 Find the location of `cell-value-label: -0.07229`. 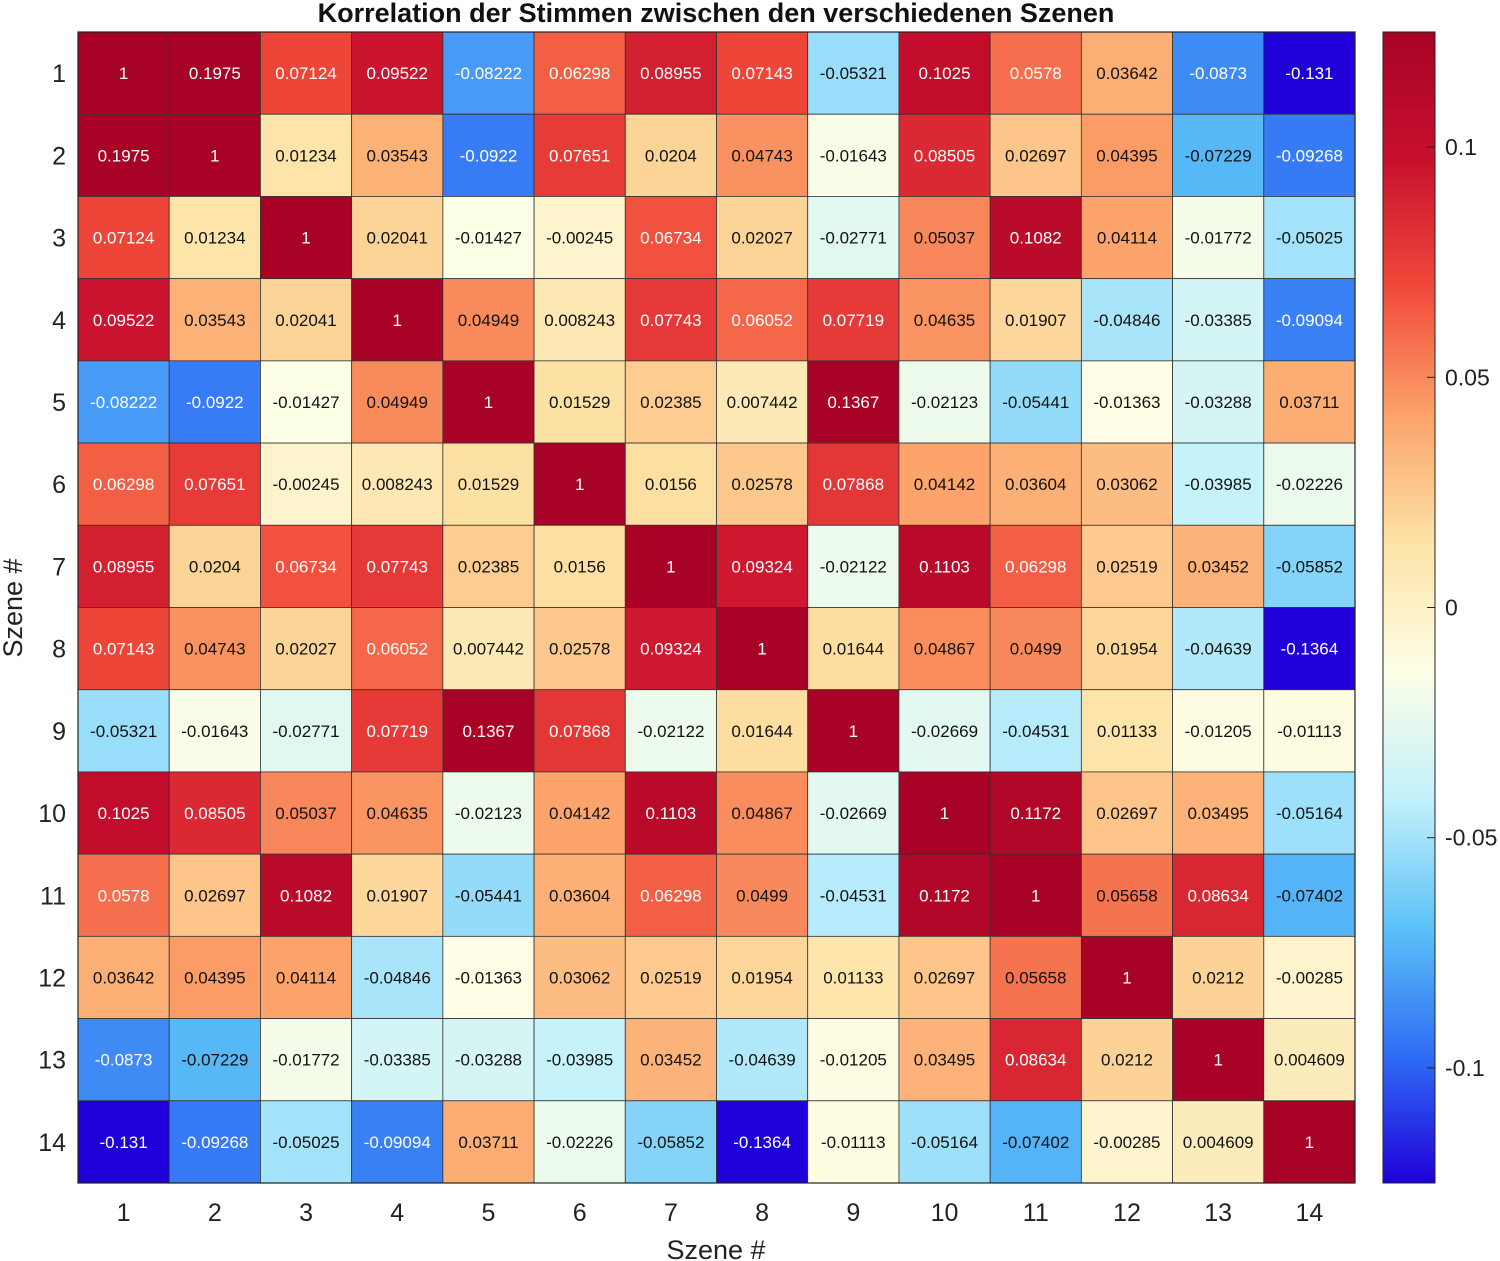

cell-value-label: -0.07229 is located at coordinates (214, 1060).